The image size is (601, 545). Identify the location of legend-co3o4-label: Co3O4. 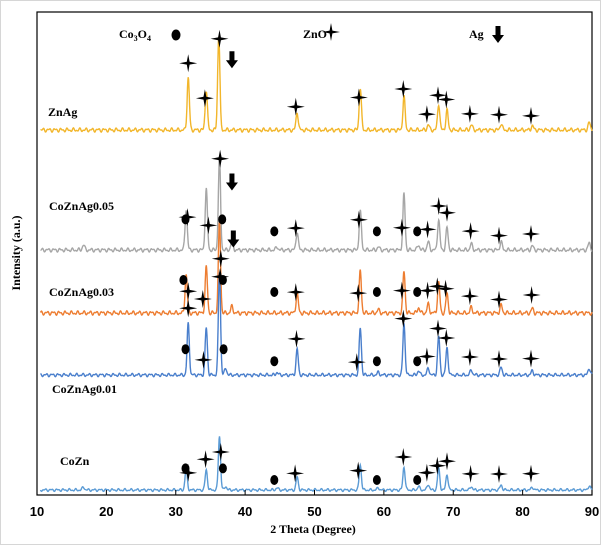
(135, 35).